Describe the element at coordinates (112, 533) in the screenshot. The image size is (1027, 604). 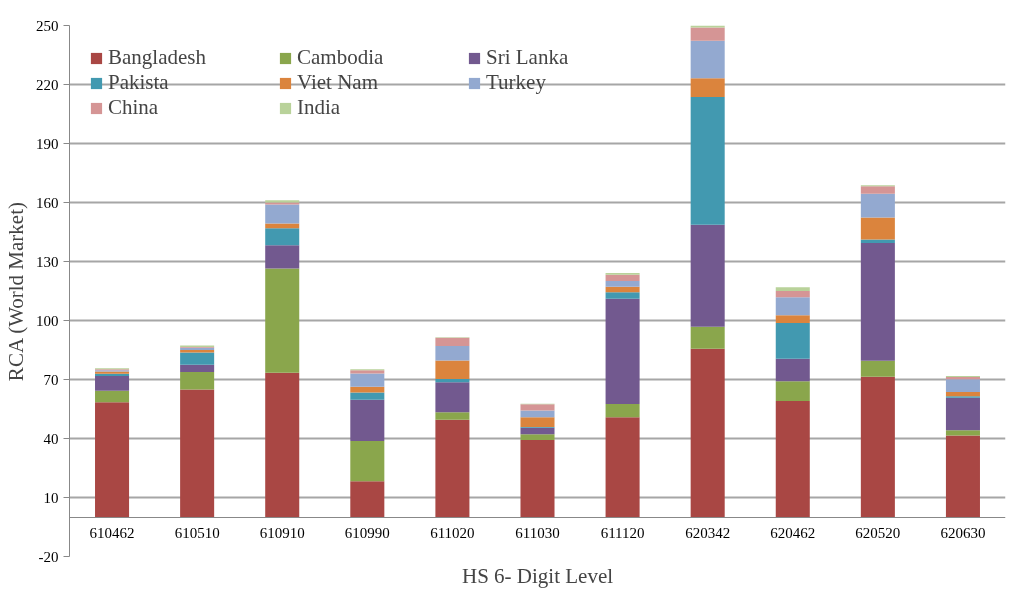
I see `x-tick-label: 610462` at that location.